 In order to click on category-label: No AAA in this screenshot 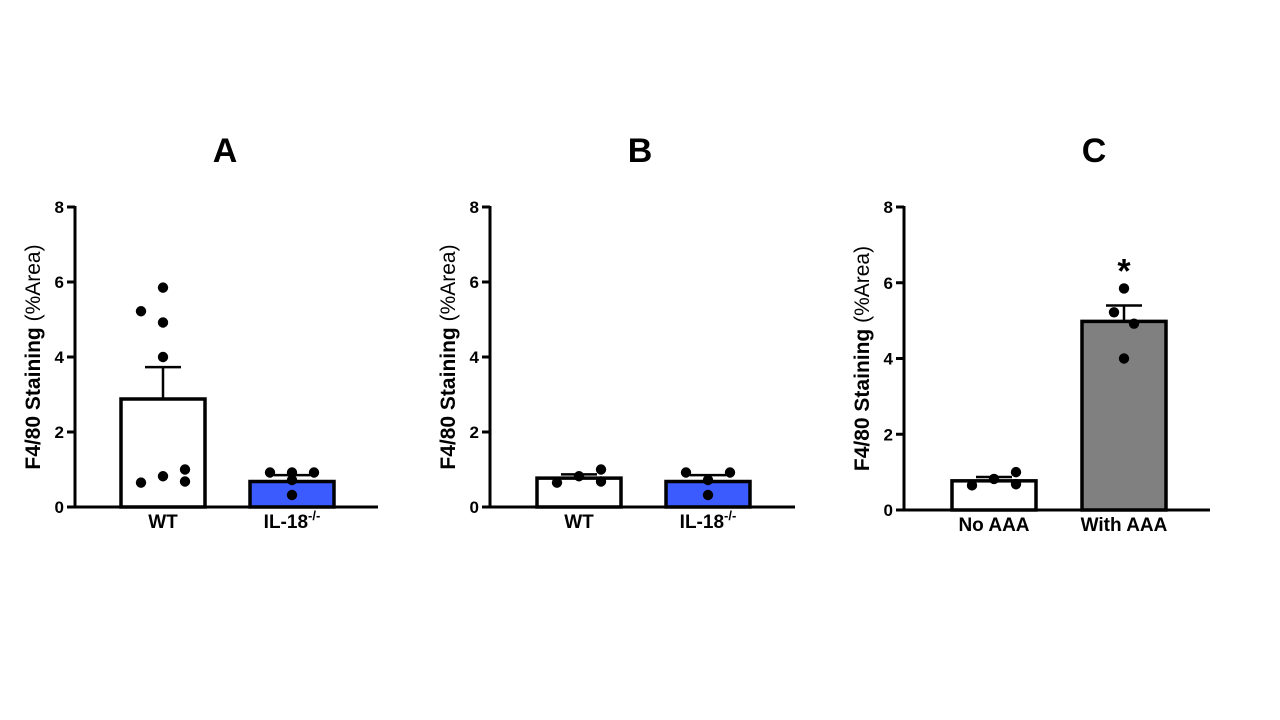, I will do `click(993, 525)`.